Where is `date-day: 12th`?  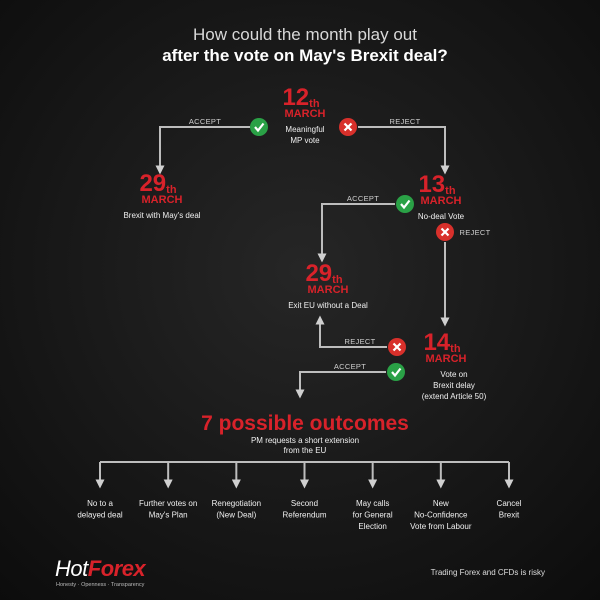 date-day: 12th is located at coordinates (300, 97).